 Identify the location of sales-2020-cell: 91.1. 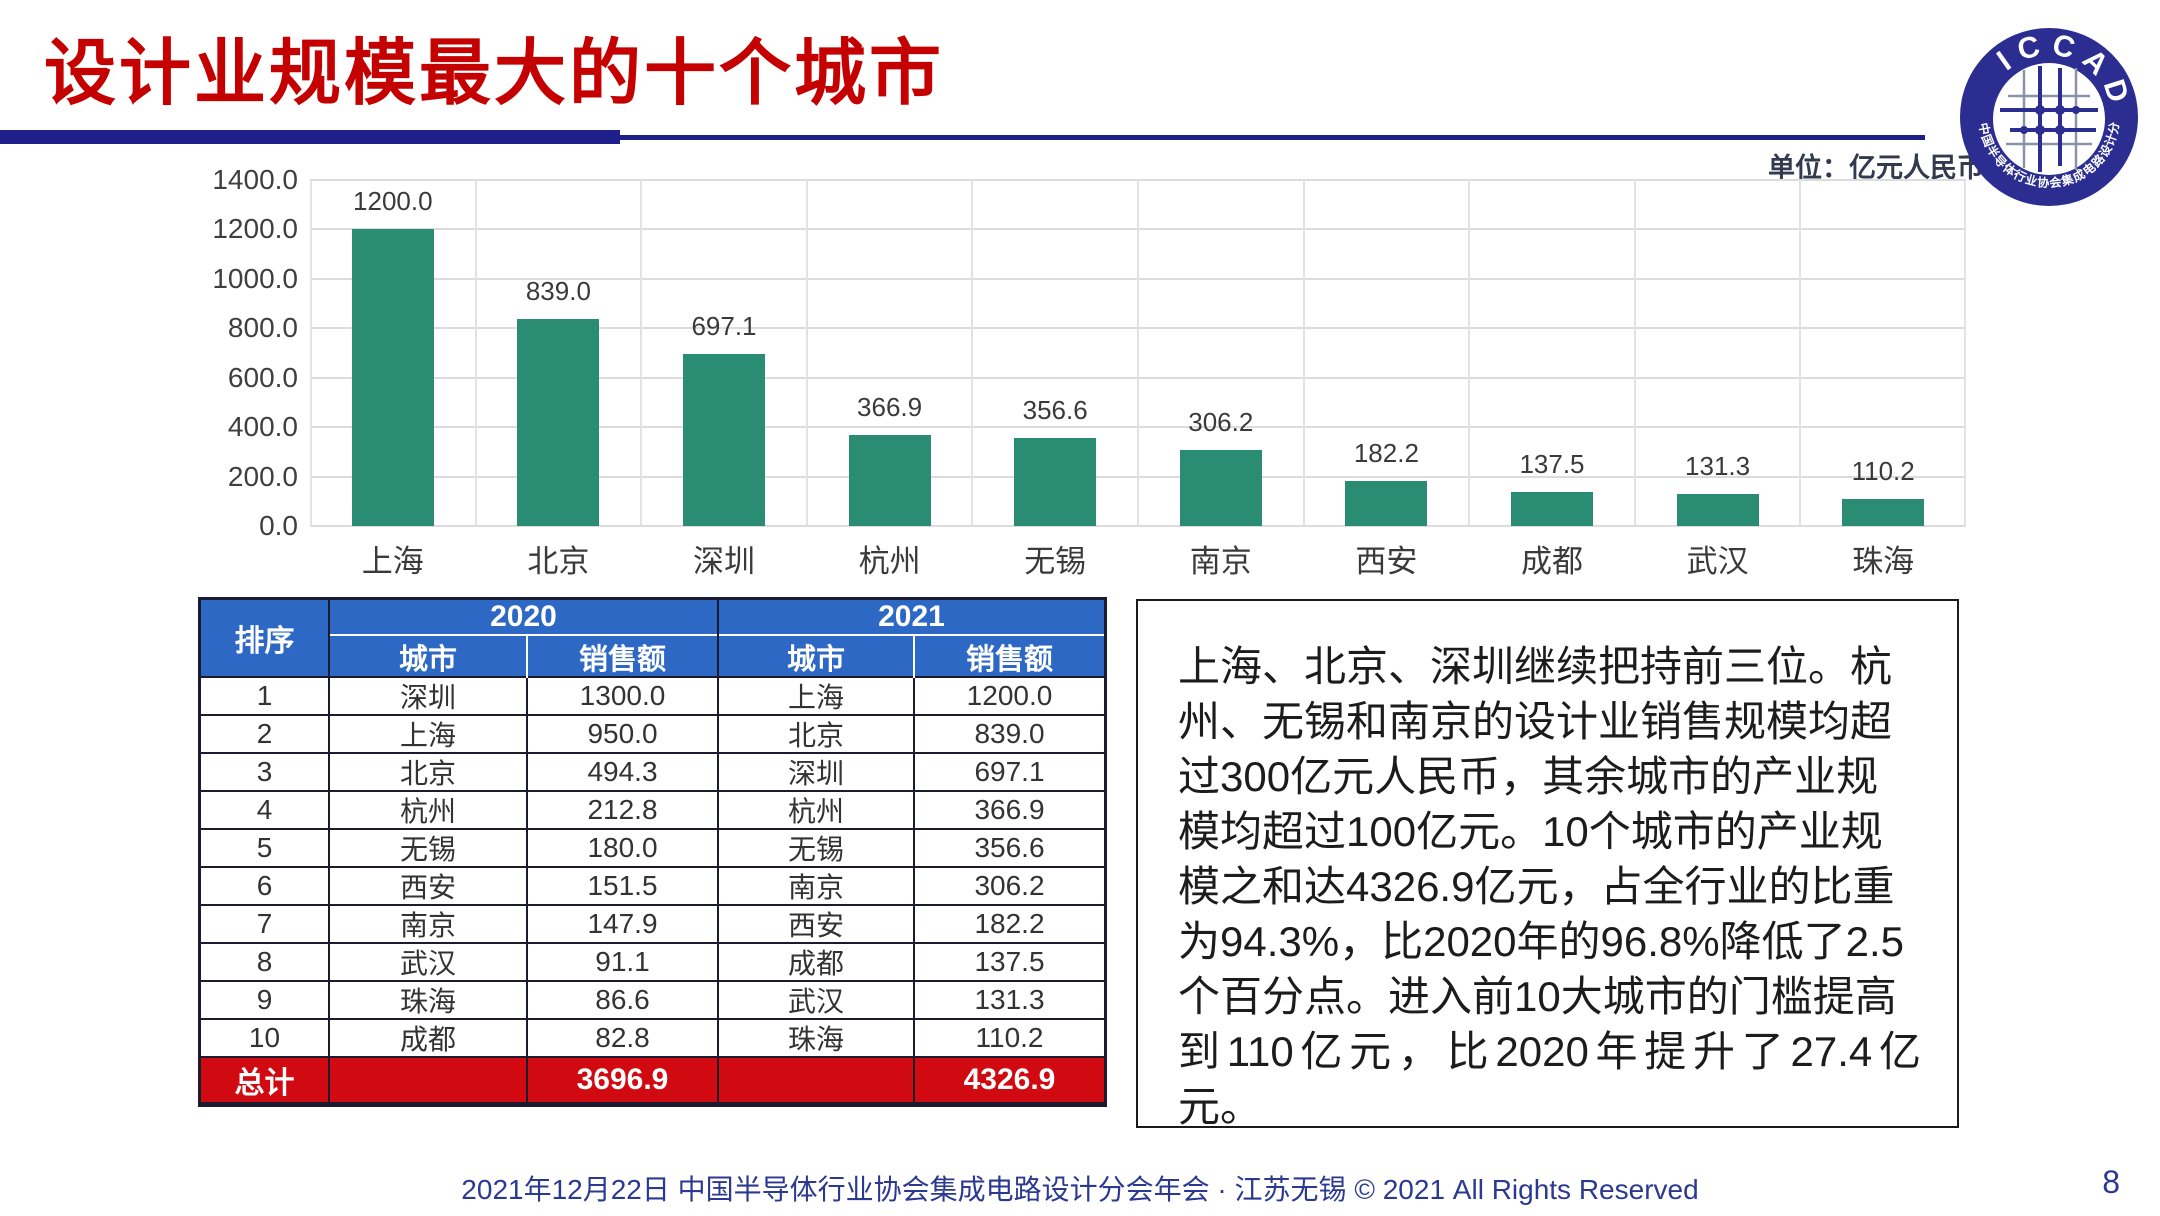
(622, 962).